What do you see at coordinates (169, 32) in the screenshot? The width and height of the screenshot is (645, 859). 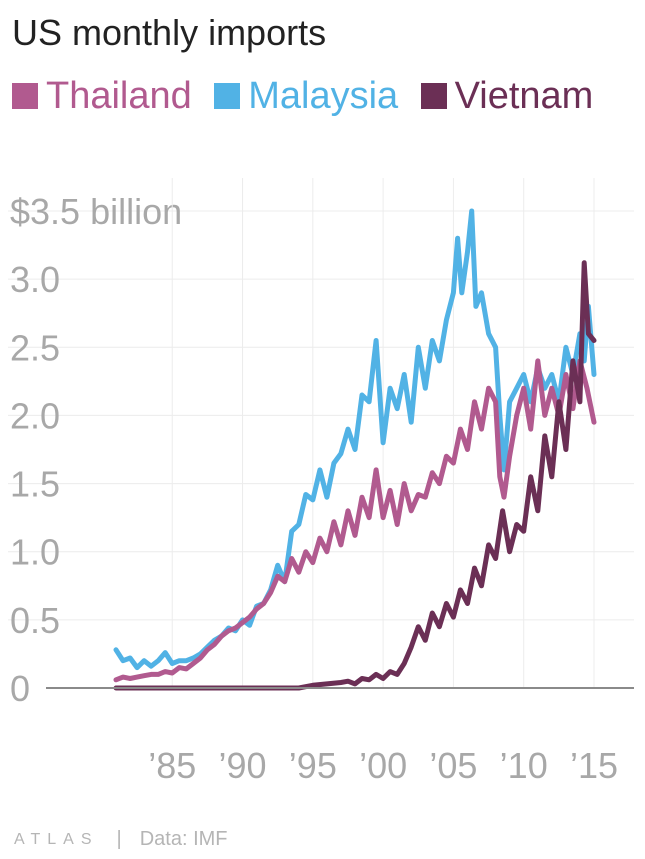 I see `chart-title: US monthly imports` at bounding box center [169, 32].